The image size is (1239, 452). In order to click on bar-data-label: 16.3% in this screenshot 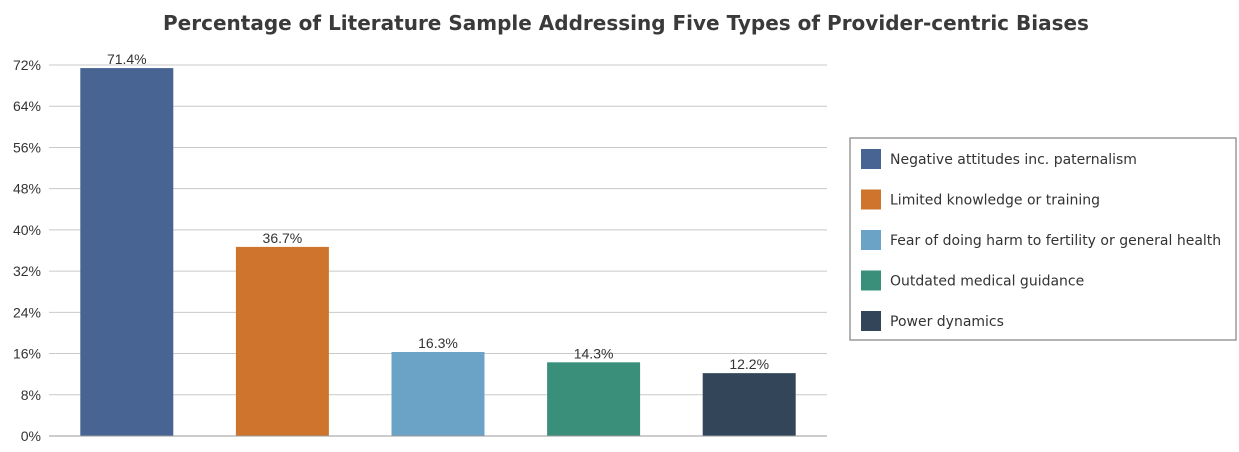, I will do `click(438, 343)`.